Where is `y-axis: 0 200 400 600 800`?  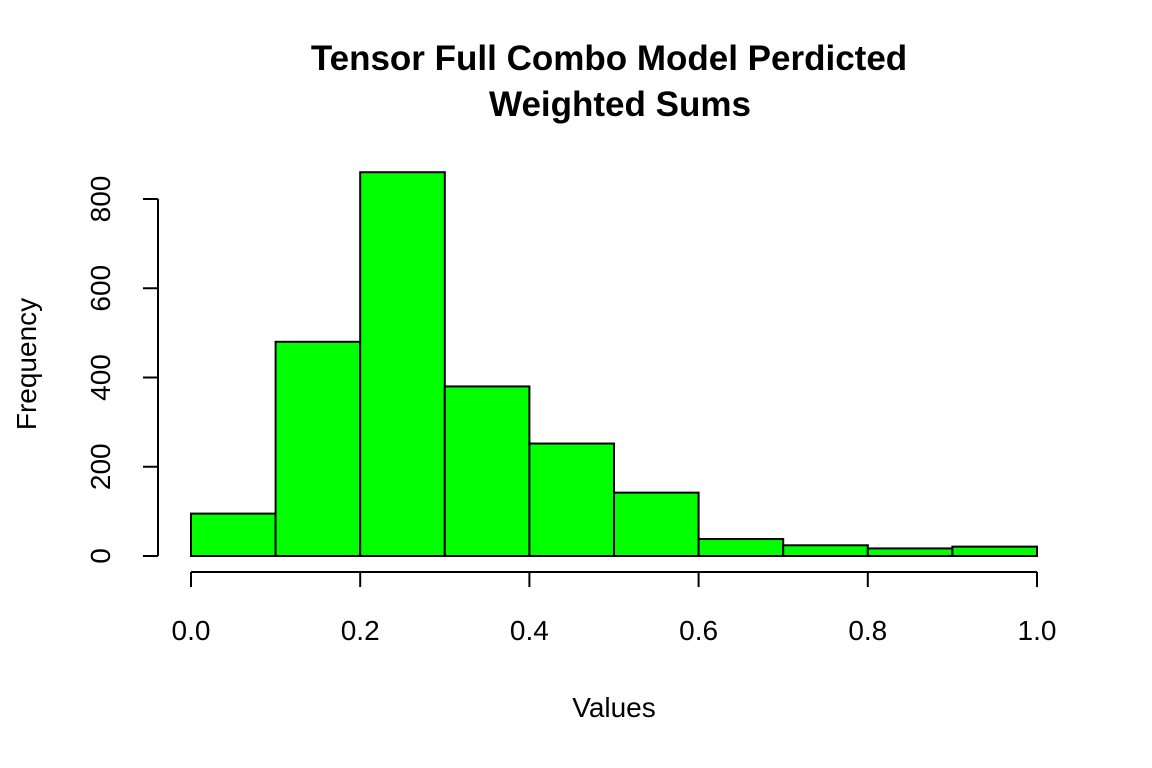 y-axis: 0 200 400 600 800 is located at coordinates (122, 370).